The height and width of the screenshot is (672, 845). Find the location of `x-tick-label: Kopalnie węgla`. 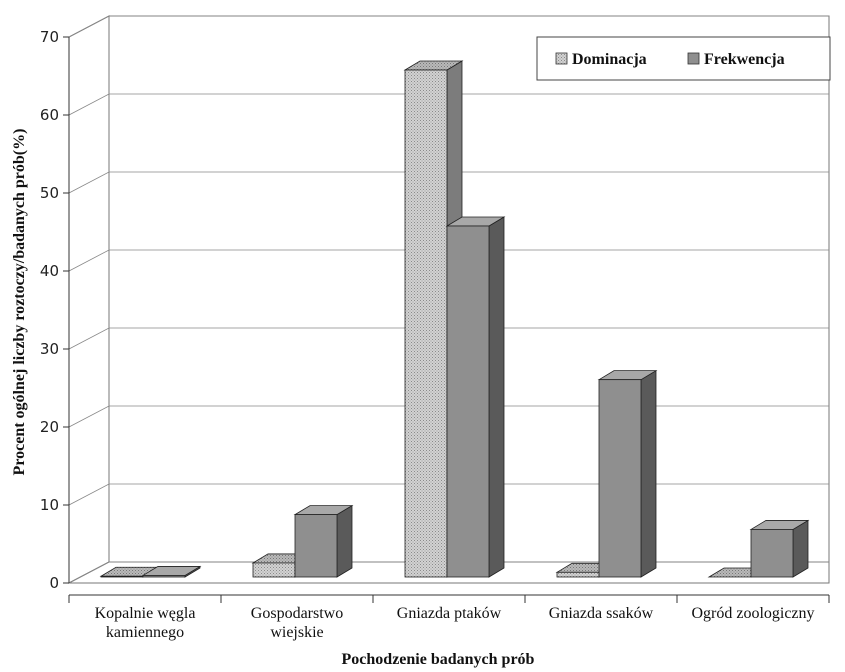

x-tick-label: Kopalnie węgla is located at coordinates (145, 613).